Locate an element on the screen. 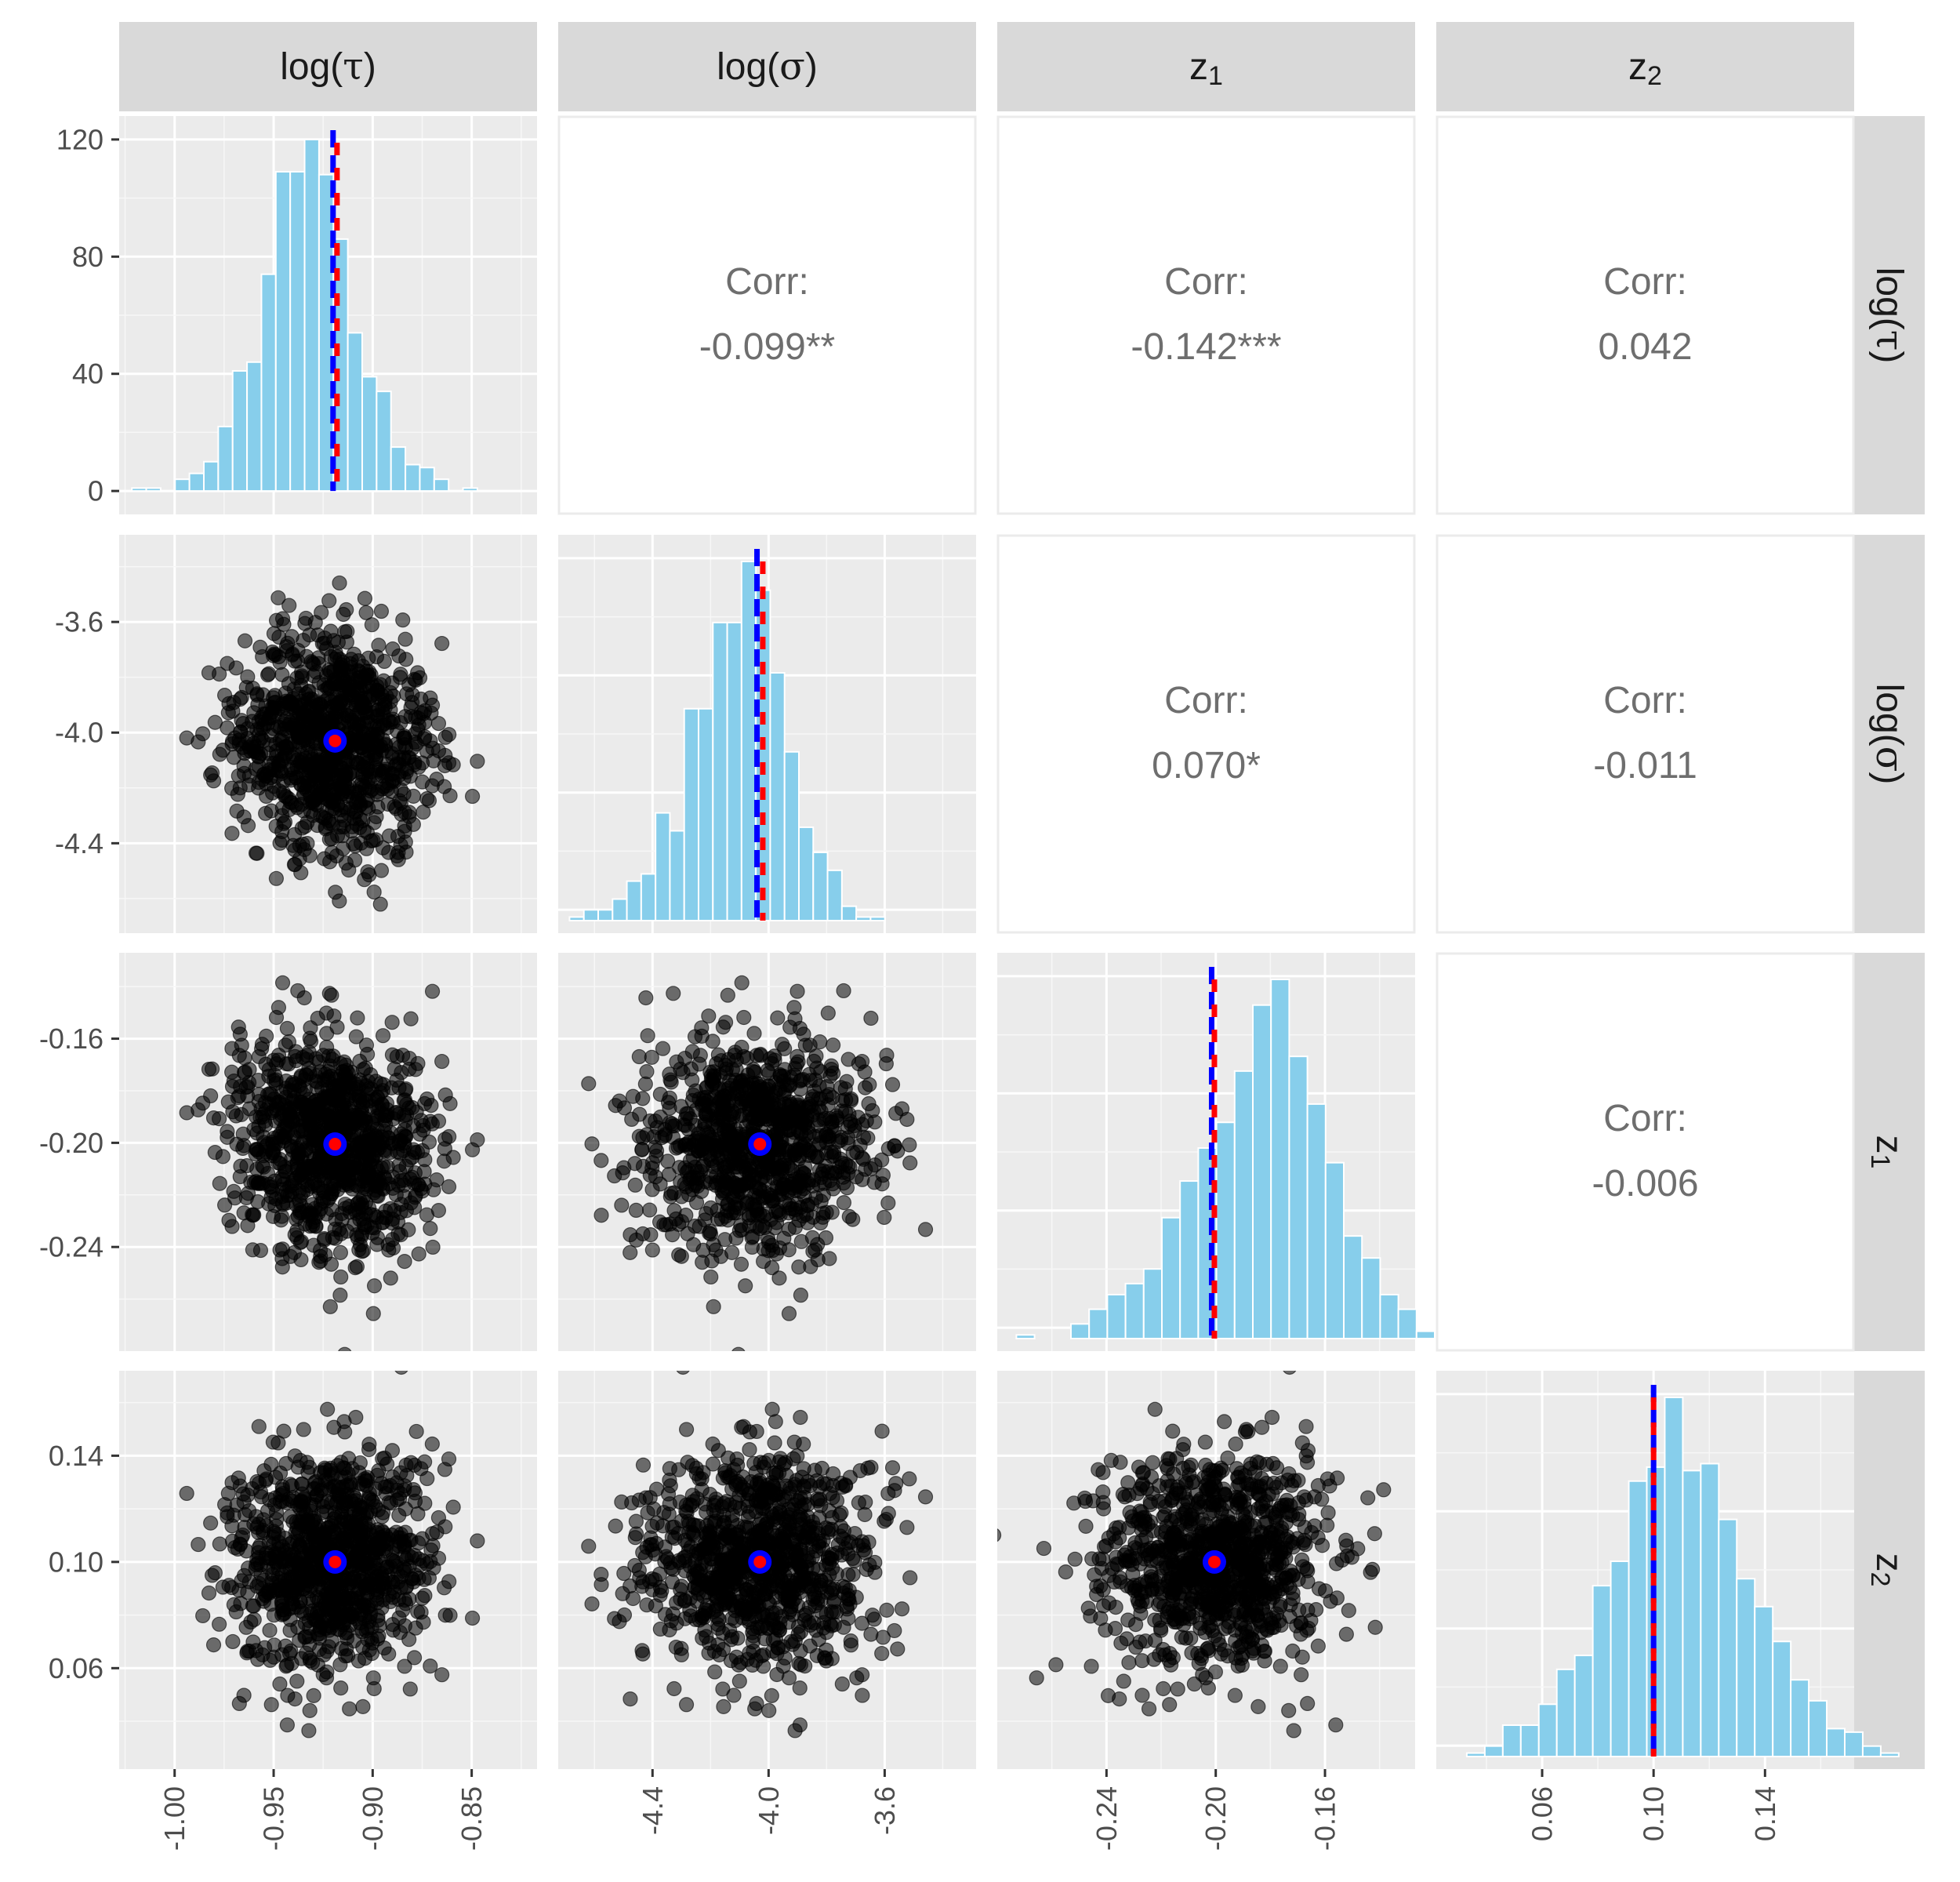 The width and height of the screenshot is (1960, 1882). top-strip-z2 is located at coordinates (1645, 66).